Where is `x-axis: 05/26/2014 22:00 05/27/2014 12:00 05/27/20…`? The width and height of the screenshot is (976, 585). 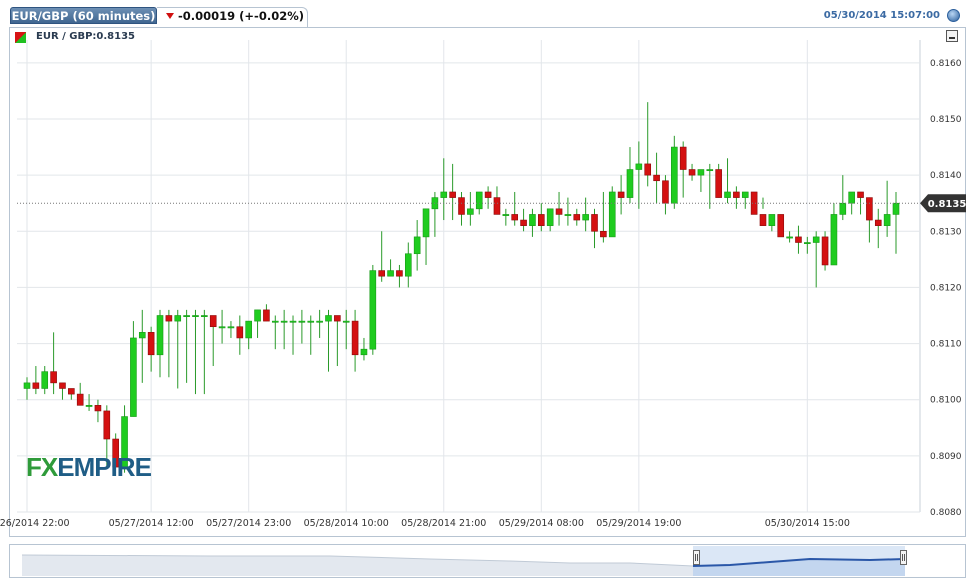
x-axis: 05/26/2014 22:00 05/27/2014 12:00 05/27/20… is located at coordinates (425, 523).